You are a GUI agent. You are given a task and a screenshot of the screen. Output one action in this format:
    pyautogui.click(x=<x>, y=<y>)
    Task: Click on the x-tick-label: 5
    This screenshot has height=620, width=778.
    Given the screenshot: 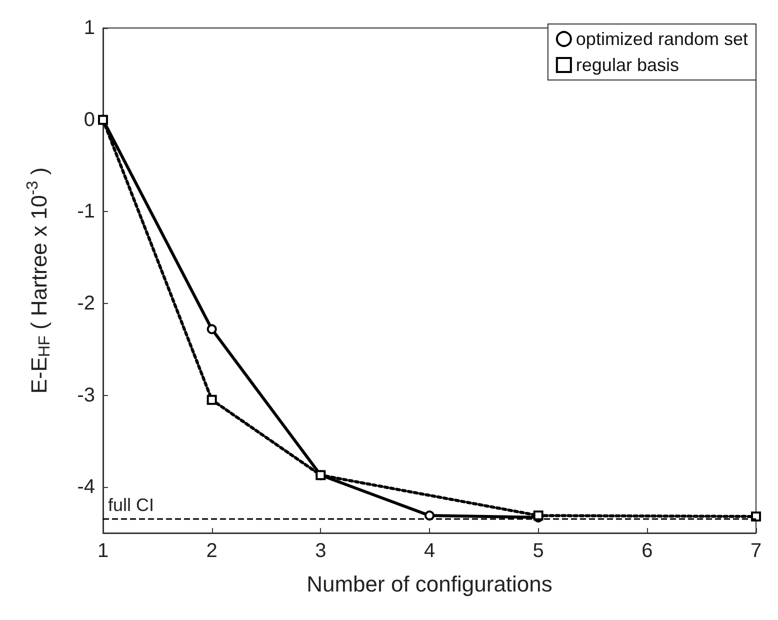 What is the action you would take?
    pyautogui.click(x=538, y=551)
    